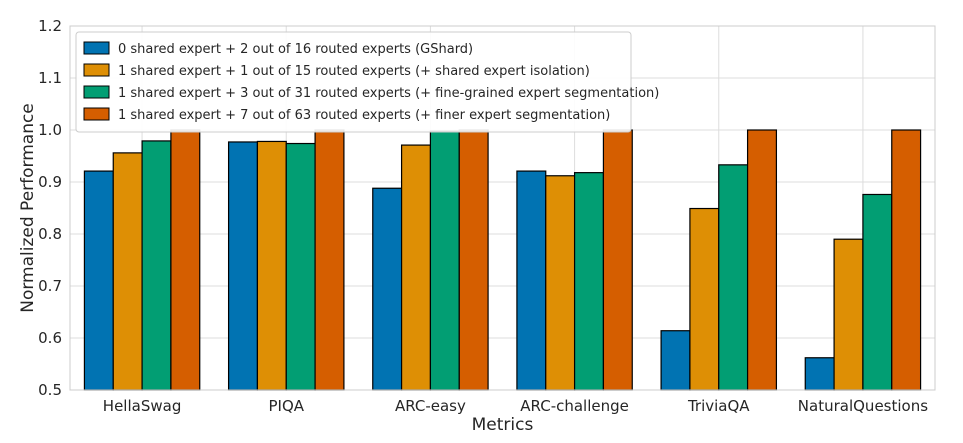  Describe the element at coordinates (28, 208) in the screenshot. I see `y-axis-label: Normalized Performance` at that location.